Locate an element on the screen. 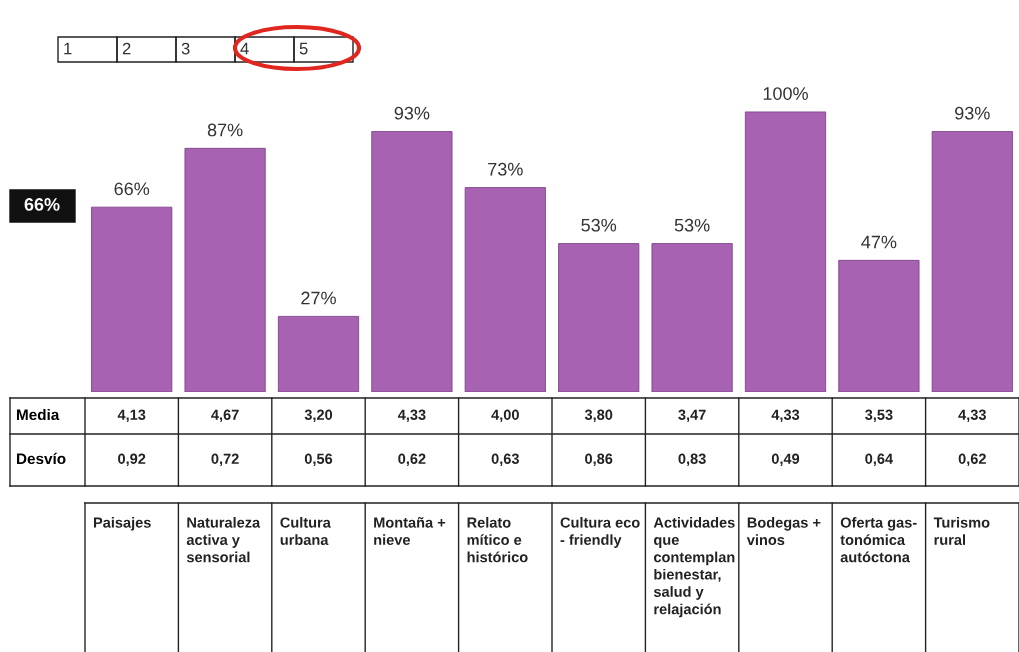 The height and width of the screenshot is (652, 1019). data-label: 100% is located at coordinates (785, 93).